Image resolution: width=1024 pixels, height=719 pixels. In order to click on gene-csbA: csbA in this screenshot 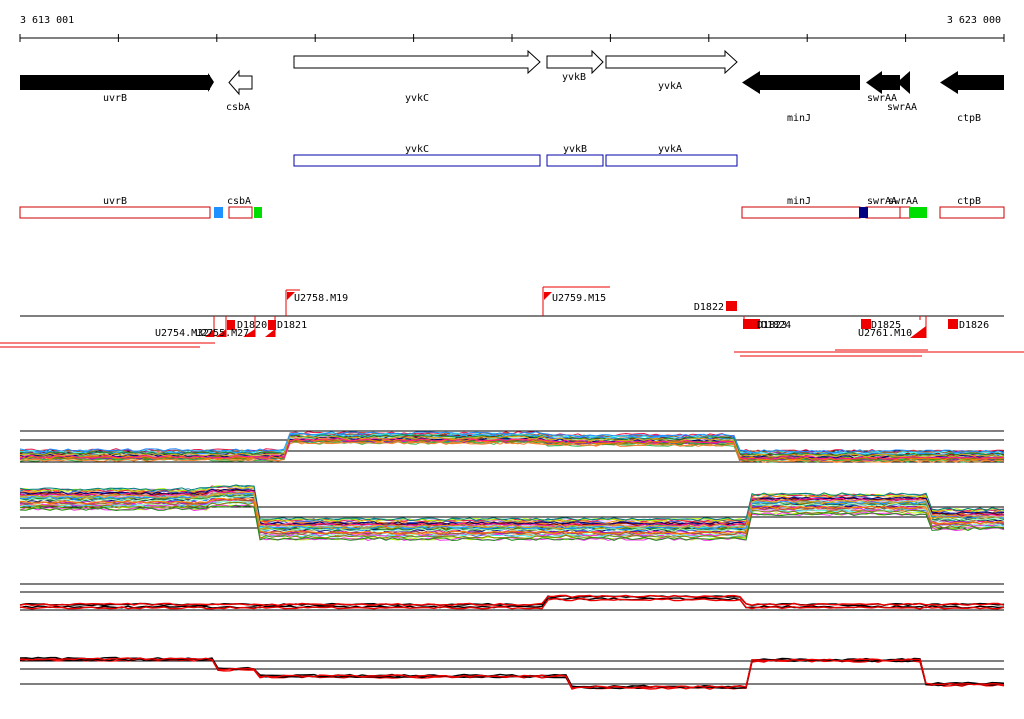, I will do `click(239, 91)`.